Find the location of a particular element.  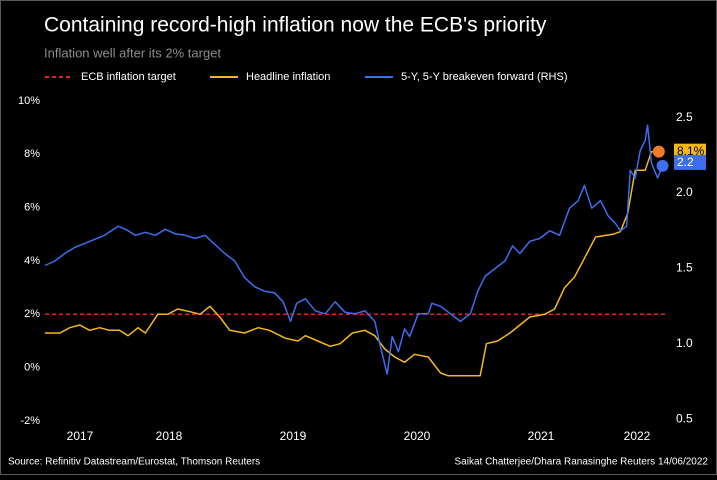

y-tick-label: 2% is located at coordinates (32, 314).